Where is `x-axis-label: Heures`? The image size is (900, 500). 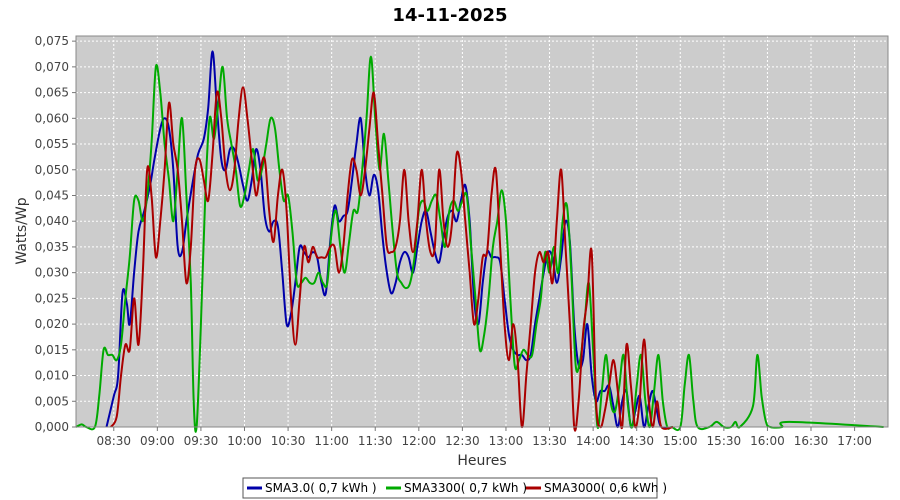
x-axis-label: Heures is located at coordinates (481, 461).